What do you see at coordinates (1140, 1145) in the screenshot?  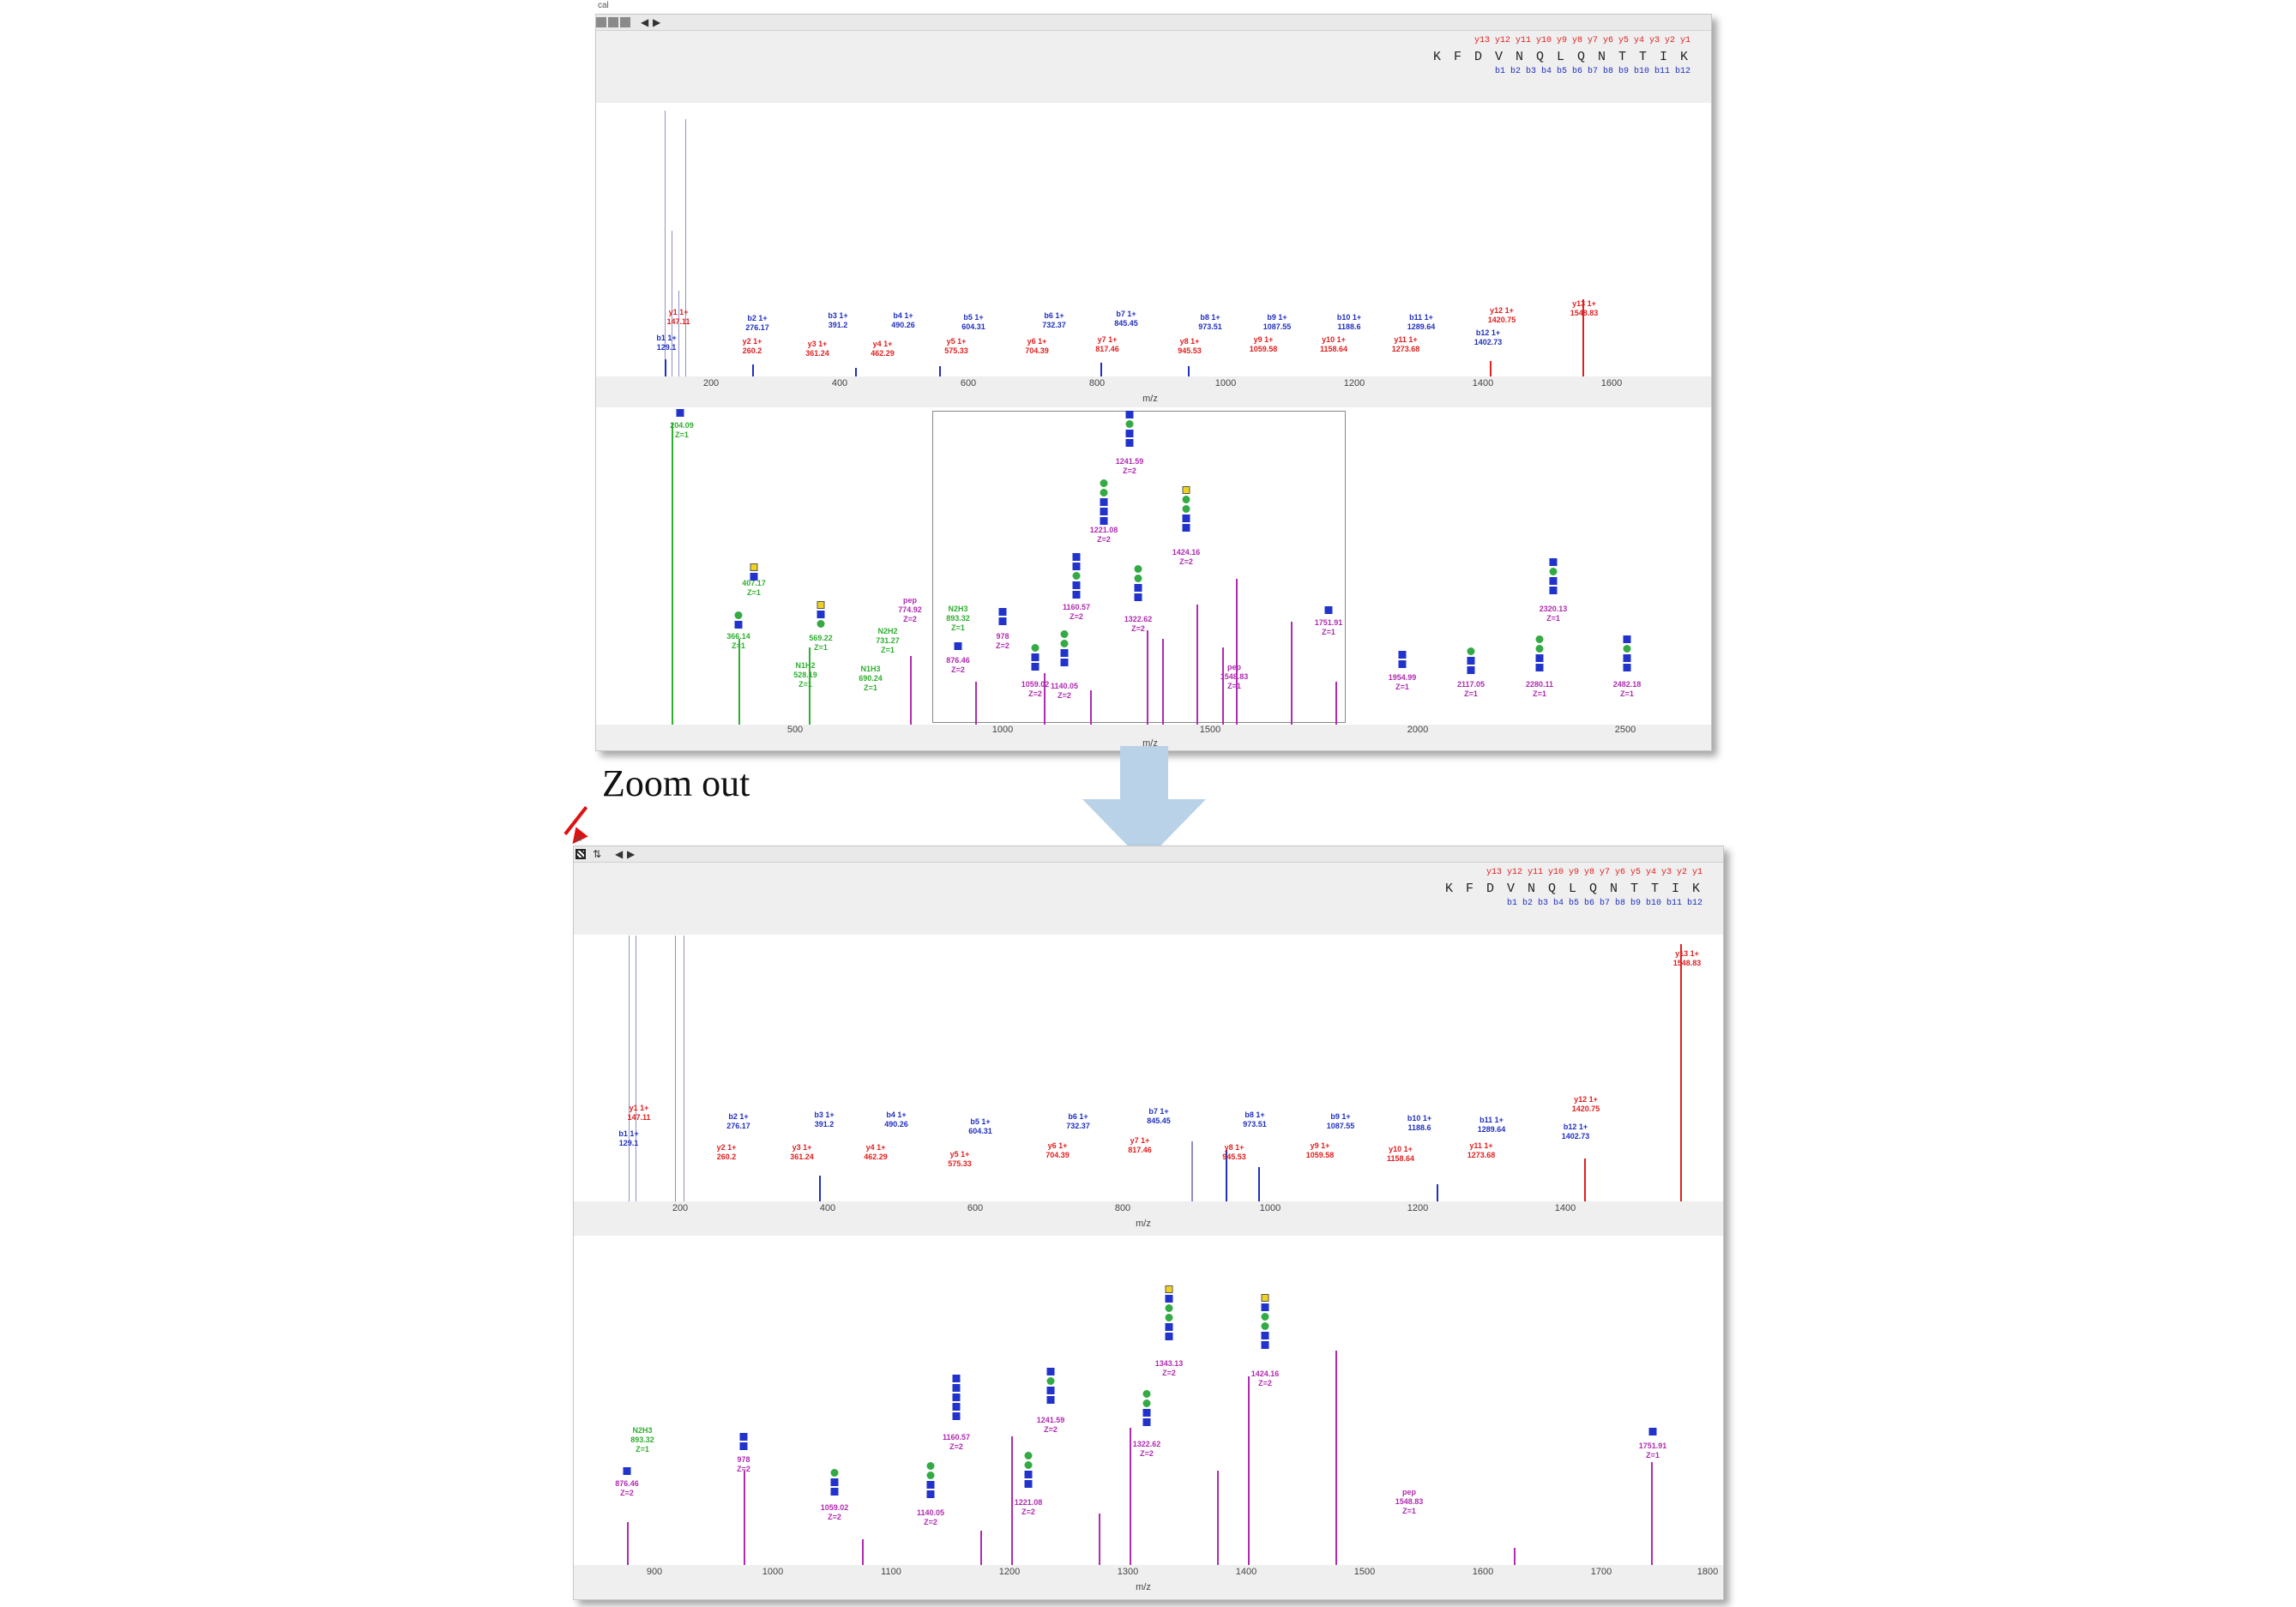 I see `peak-label: y7 1+ 817.46` at bounding box center [1140, 1145].